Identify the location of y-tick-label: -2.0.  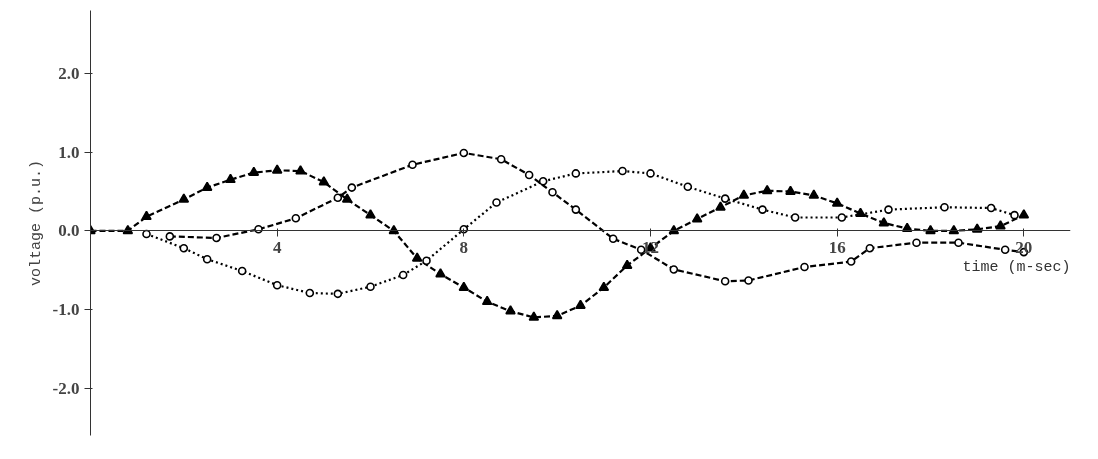
(66, 388).